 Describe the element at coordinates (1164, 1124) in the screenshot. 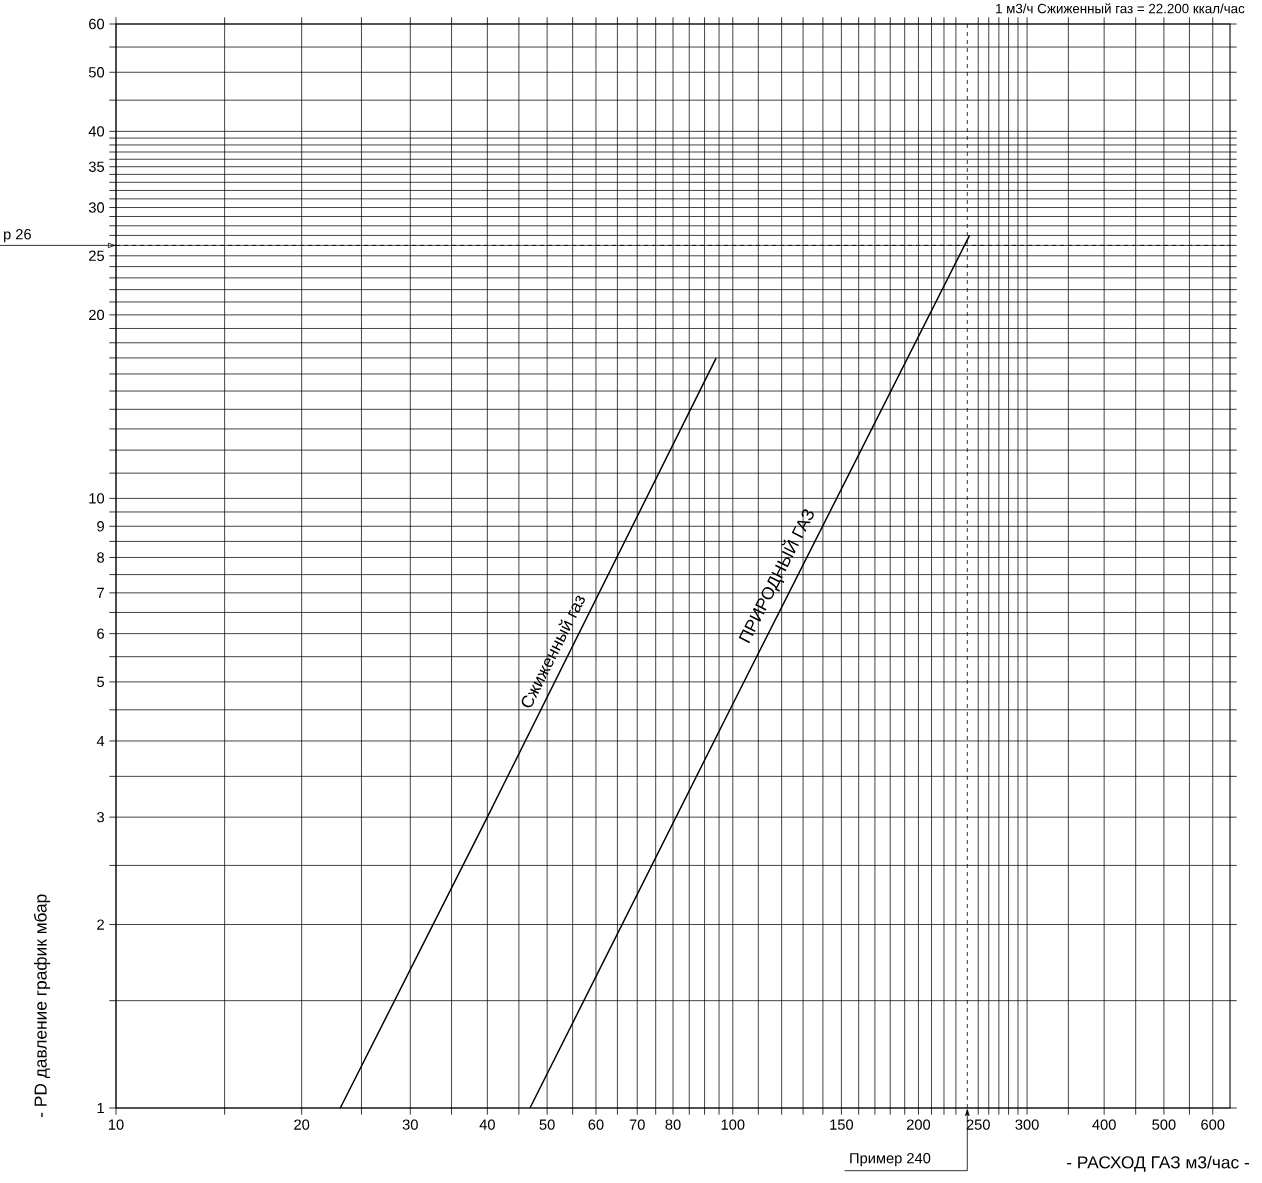

I see `x-tick-label: 500` at that location.